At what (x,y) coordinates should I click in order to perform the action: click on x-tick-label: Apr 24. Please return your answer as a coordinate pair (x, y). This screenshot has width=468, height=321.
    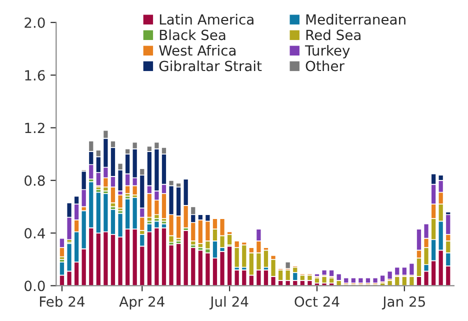
    Looking at the image, I should click on (141, 303).